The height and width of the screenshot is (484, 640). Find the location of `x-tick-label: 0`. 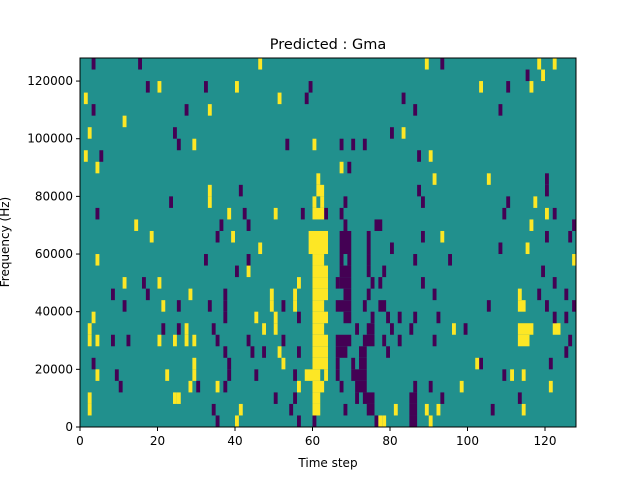

x-tick-label: 0 is located at coordinates (80, 441).